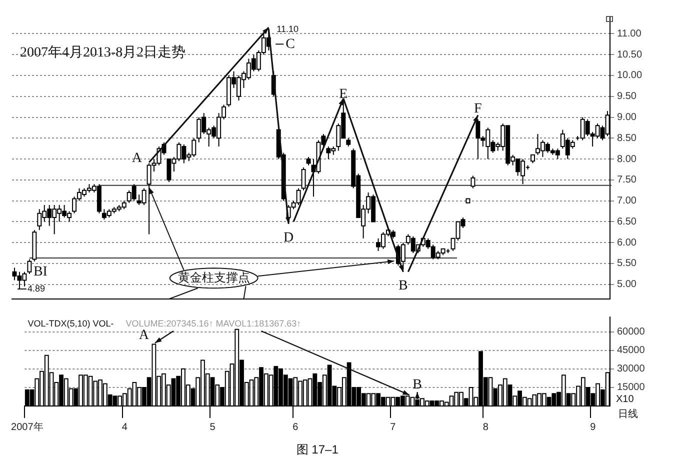 This screenshot has width=688, height=467. Describe the element at coordinates (125, 427) in the screenshot. I see `x-tick-label: 4` at that location.